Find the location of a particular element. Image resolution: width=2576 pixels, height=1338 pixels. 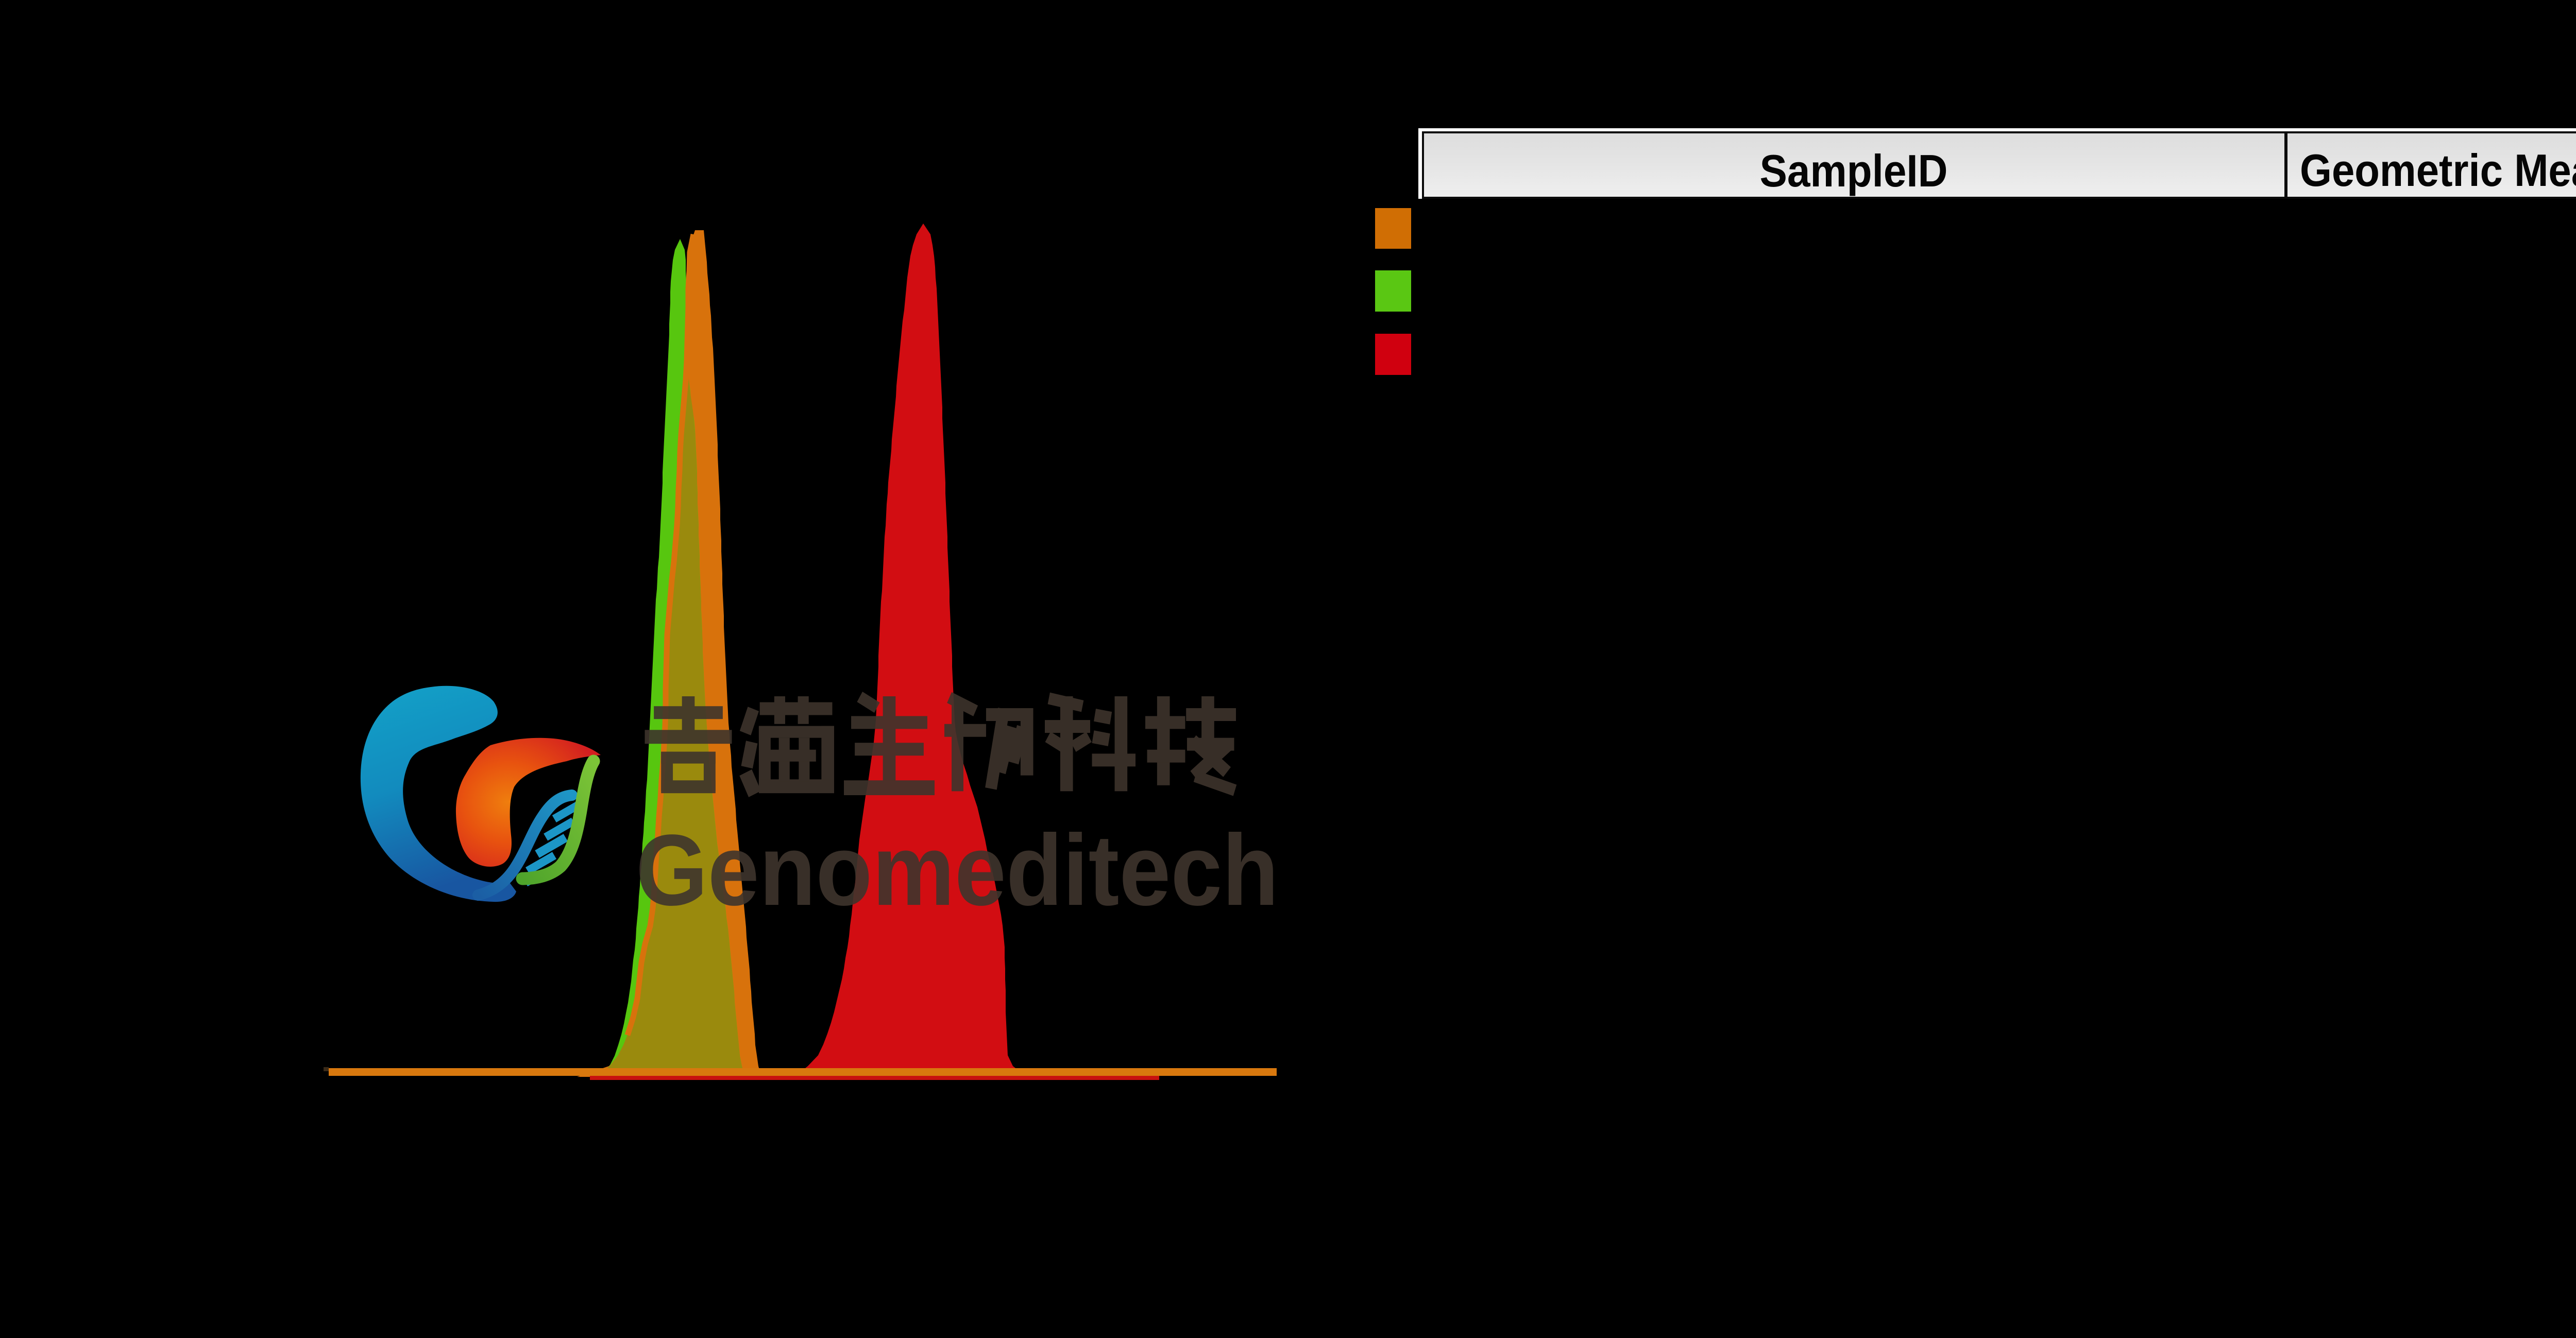

svg-text: Genomeditech is located at coordinates (957, 870).